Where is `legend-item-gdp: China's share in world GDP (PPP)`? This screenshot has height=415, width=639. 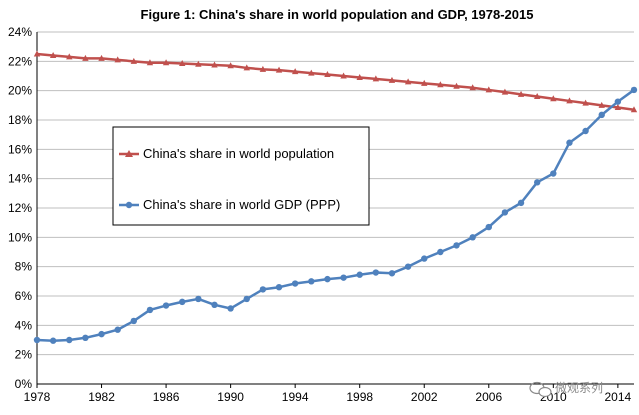 legend-item-gdp: China's share in world GDP (PPP) is located at coordinates (229, 204).